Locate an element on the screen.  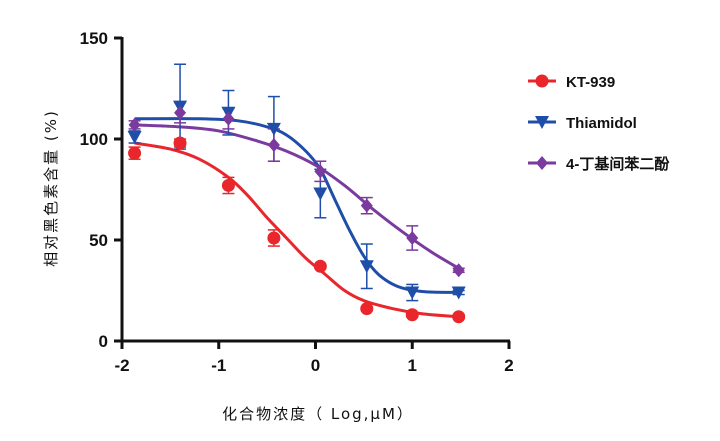
legend-item-2: Thiamidol is located at coordinates (582, 123).